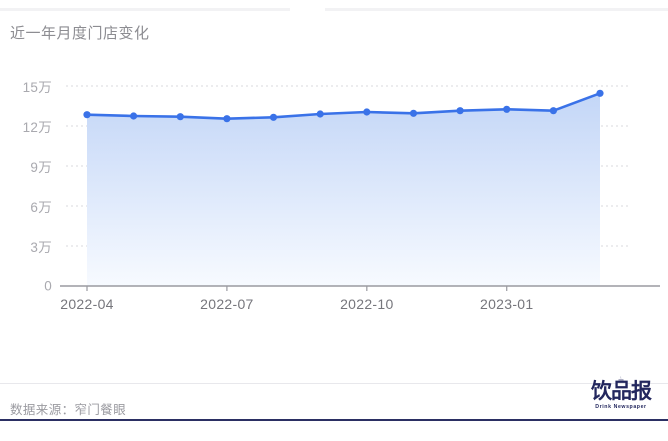  Describe the element at coordinates (496, 9) in the screenshot. I see `top-divider-right` at that location.